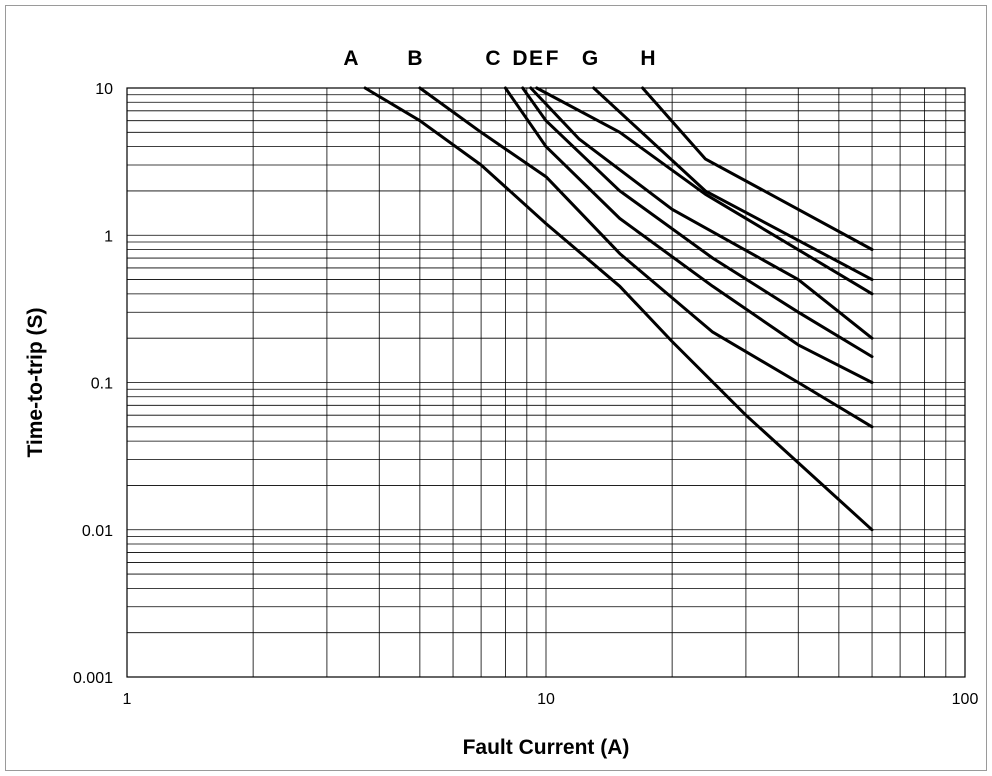 This screenshot has height=776, width=992. I want to click on curve-g, so click(733, 184).